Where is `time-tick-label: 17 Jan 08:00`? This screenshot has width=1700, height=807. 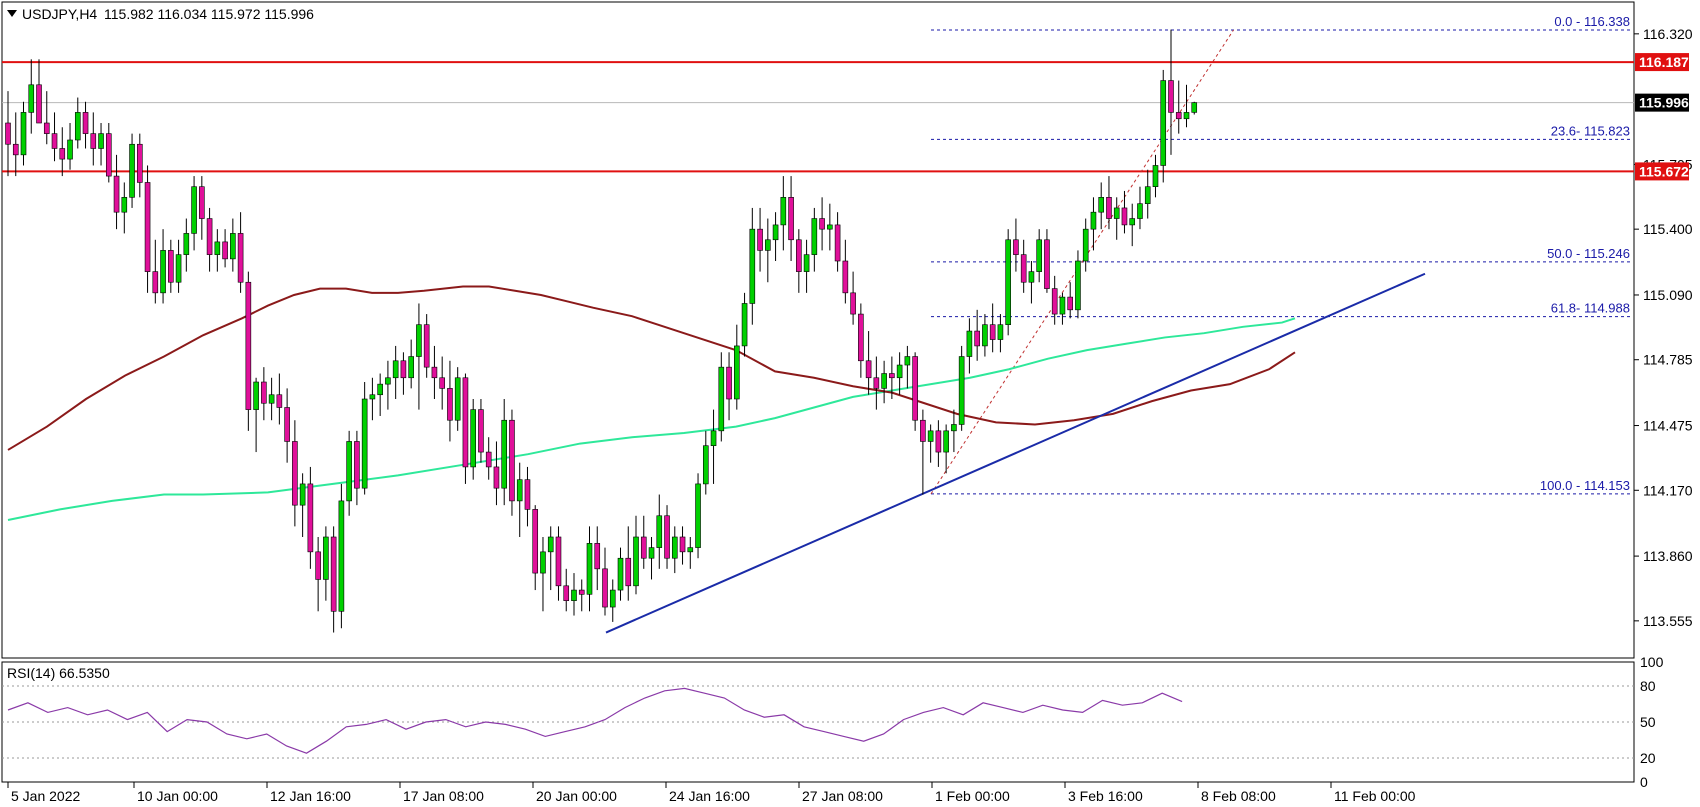 time-tick-label: 17 Jan 08:00 is located at coordinates (443, 796).